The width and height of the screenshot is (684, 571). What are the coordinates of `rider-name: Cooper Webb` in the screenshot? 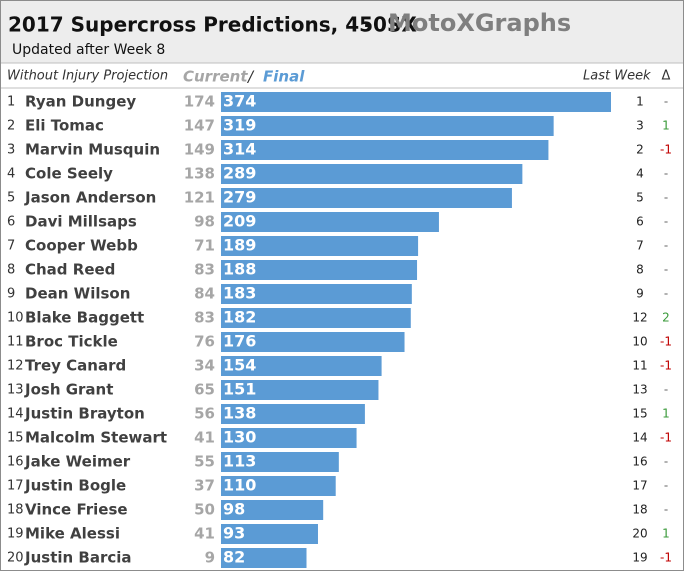 It's located at (81, 246).